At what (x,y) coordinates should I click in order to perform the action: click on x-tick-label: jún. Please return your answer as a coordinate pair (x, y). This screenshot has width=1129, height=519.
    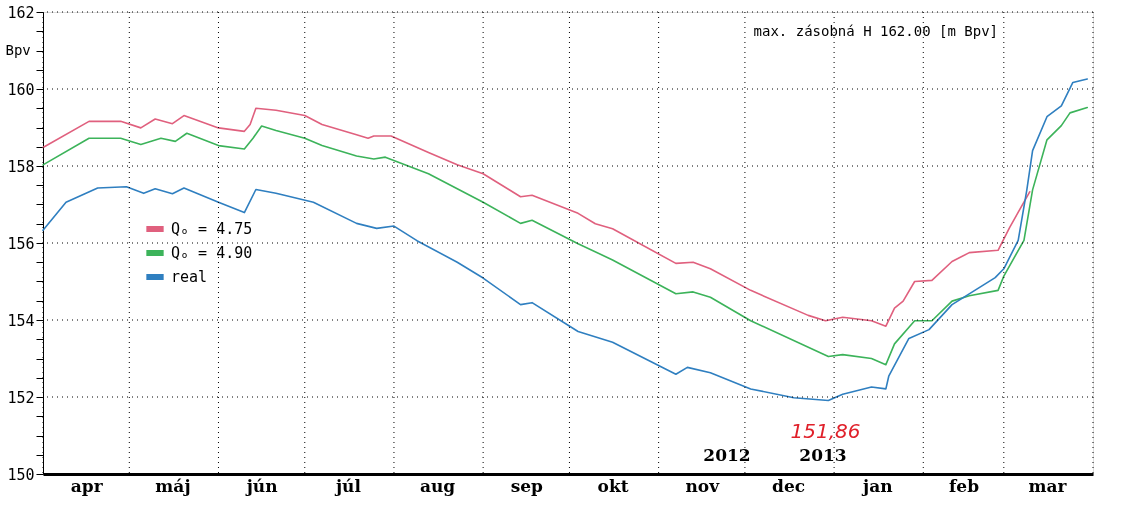
    Looking at the image, I should click on (261, 485).